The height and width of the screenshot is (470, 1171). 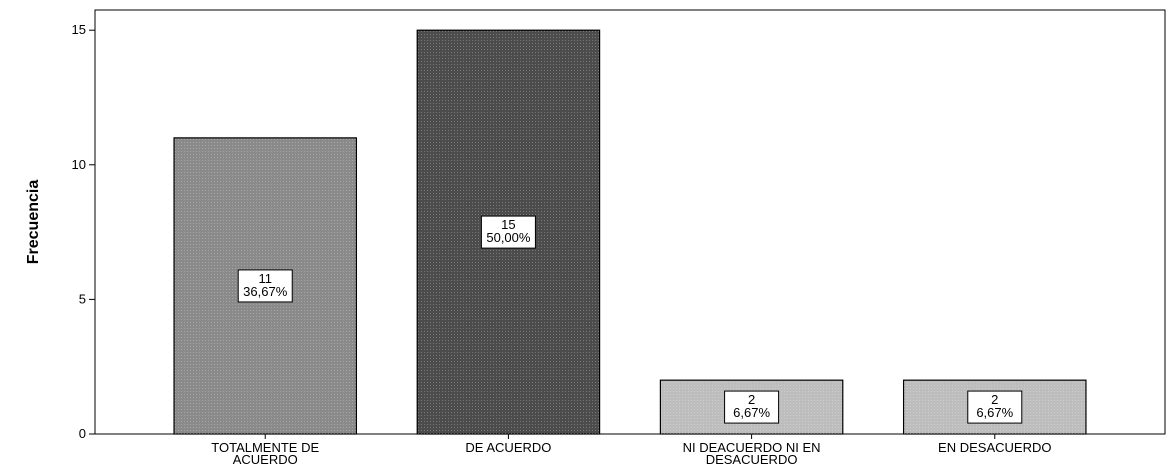 I want to click on y-tick-label: 10, so click(x=79, y=164).